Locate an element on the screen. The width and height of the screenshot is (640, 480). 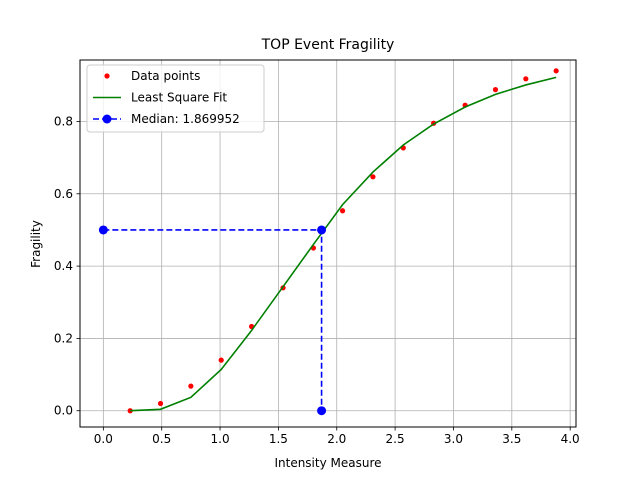
y-tick-label: 0.0 is located at coordinates (63, 411).